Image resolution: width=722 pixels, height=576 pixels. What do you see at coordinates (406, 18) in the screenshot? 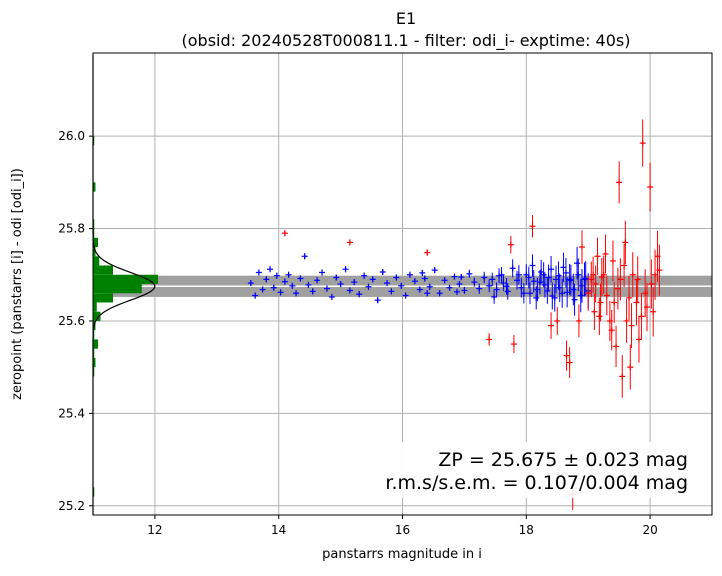
I see `chart-title: E1` at bounding box center [406, 18].